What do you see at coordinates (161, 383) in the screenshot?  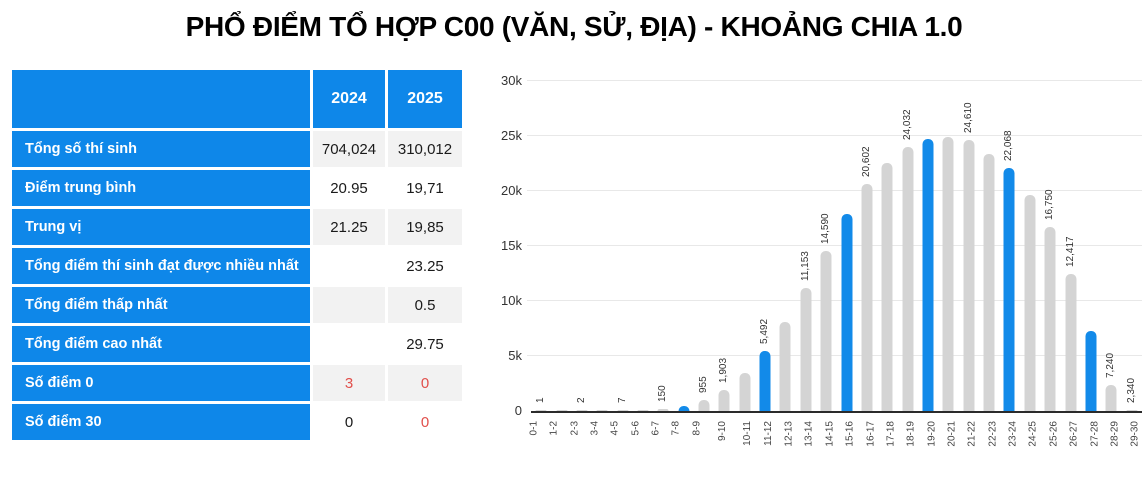 I see `row-label: Số điểm 0` at bounding box center [161, 383].